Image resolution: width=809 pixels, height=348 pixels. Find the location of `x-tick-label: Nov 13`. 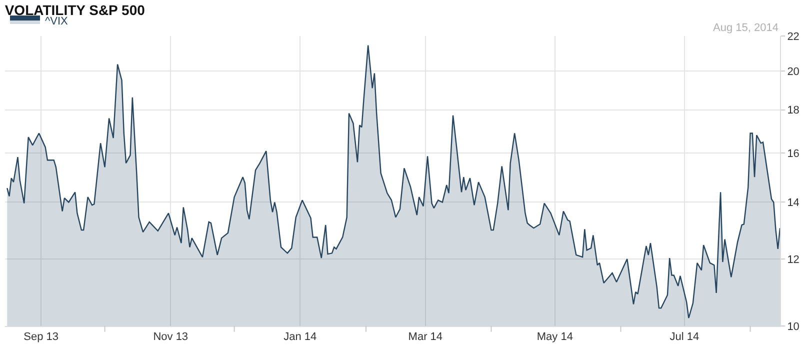

x-tick-label: Nov 13 is located at coordinates (170, 337).